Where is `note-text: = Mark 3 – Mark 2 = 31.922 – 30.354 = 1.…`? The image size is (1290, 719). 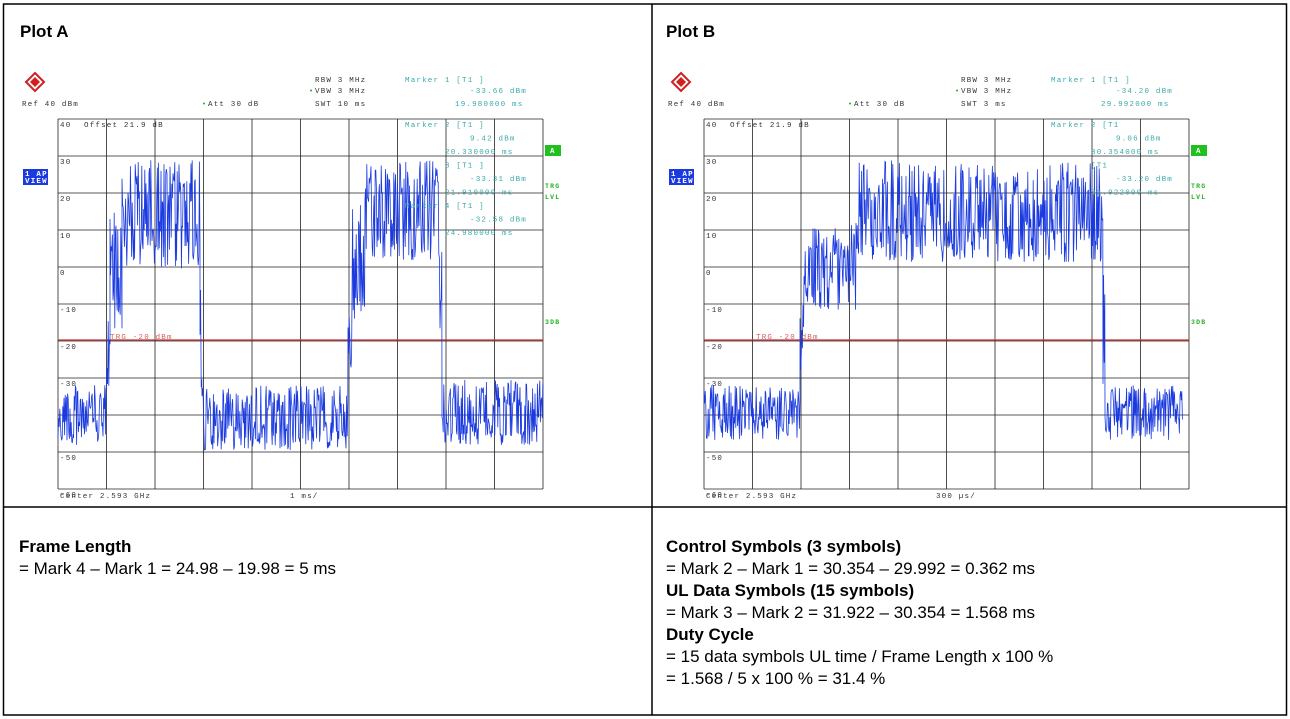
note-text: = Mark 3 – Mark 2 = 31.922 – 30.354 = 1.… is located at coordinates (850, 612).